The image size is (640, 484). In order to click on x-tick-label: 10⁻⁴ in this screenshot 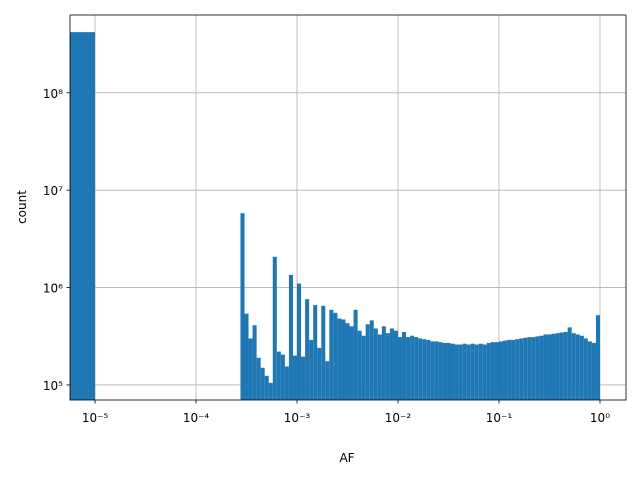, I will do `click(196, 418)`.